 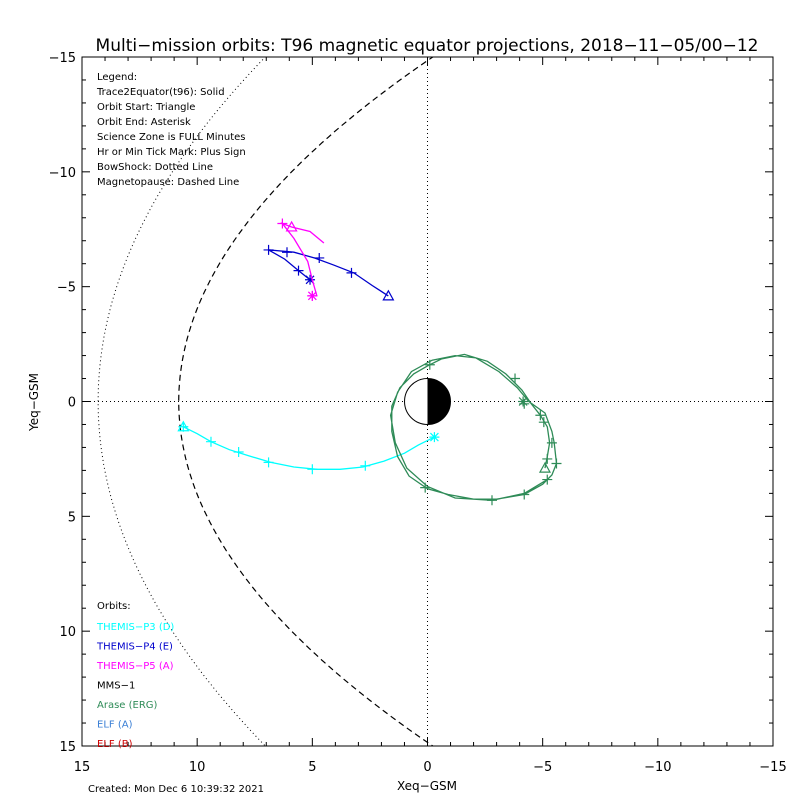 What do you see at coordinates (62, 173) in the screenshot?
I see `y-tick-label: −10` at bounding box center [62, 173].